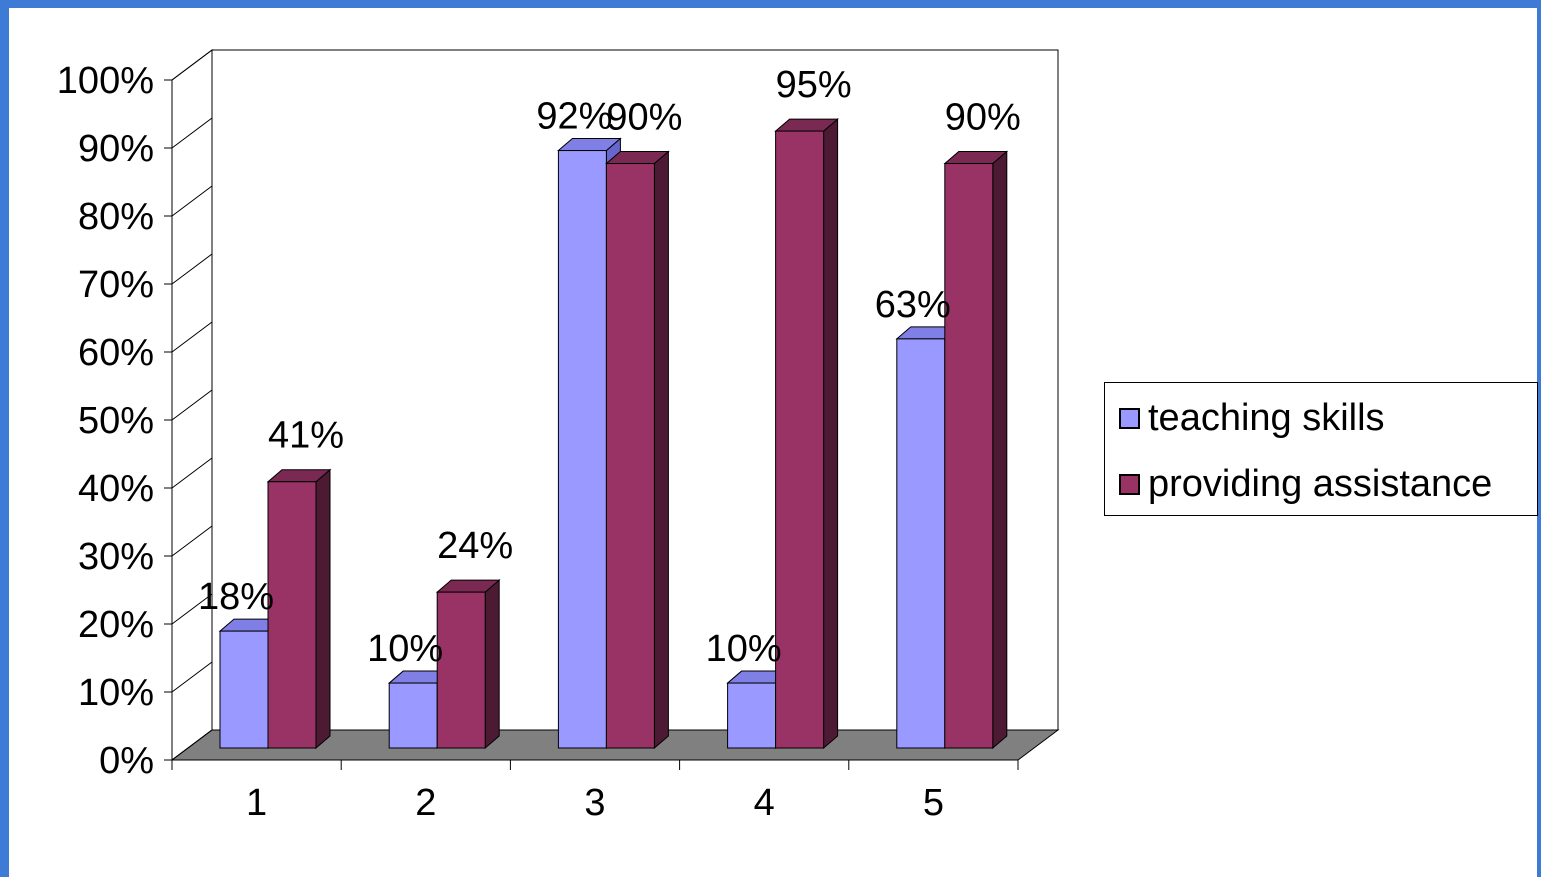 The width and height of the screenshot is (1541, 877). What do you see at coordinates (116, 217) in the screenshot?
I see `y-tick-label: 80%` at bounding box center [116, 217].